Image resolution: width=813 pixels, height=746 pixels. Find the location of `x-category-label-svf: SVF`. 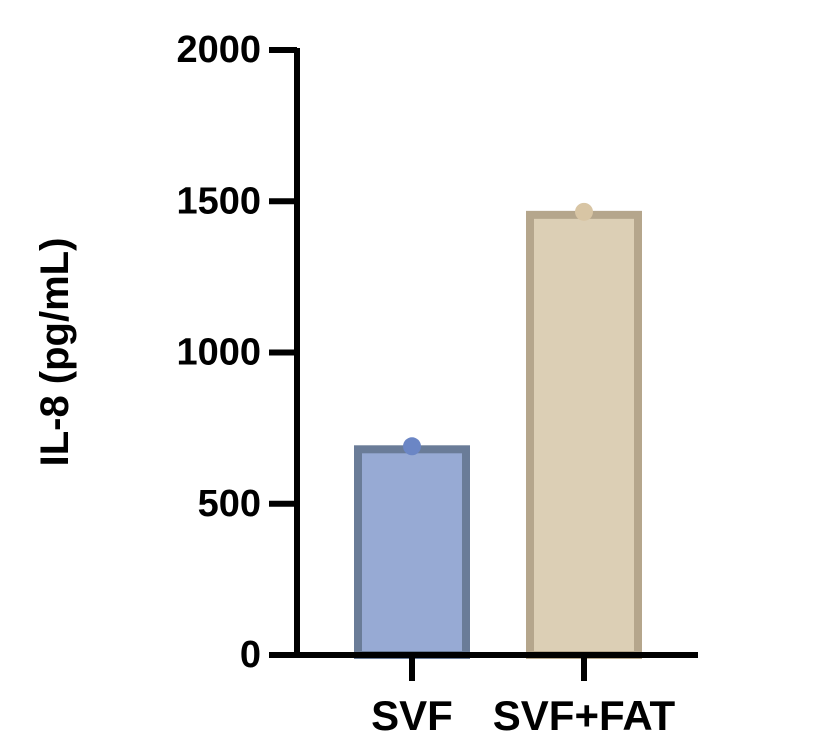

x-category-label-svf: SVF is located at coordinates (412, 715).